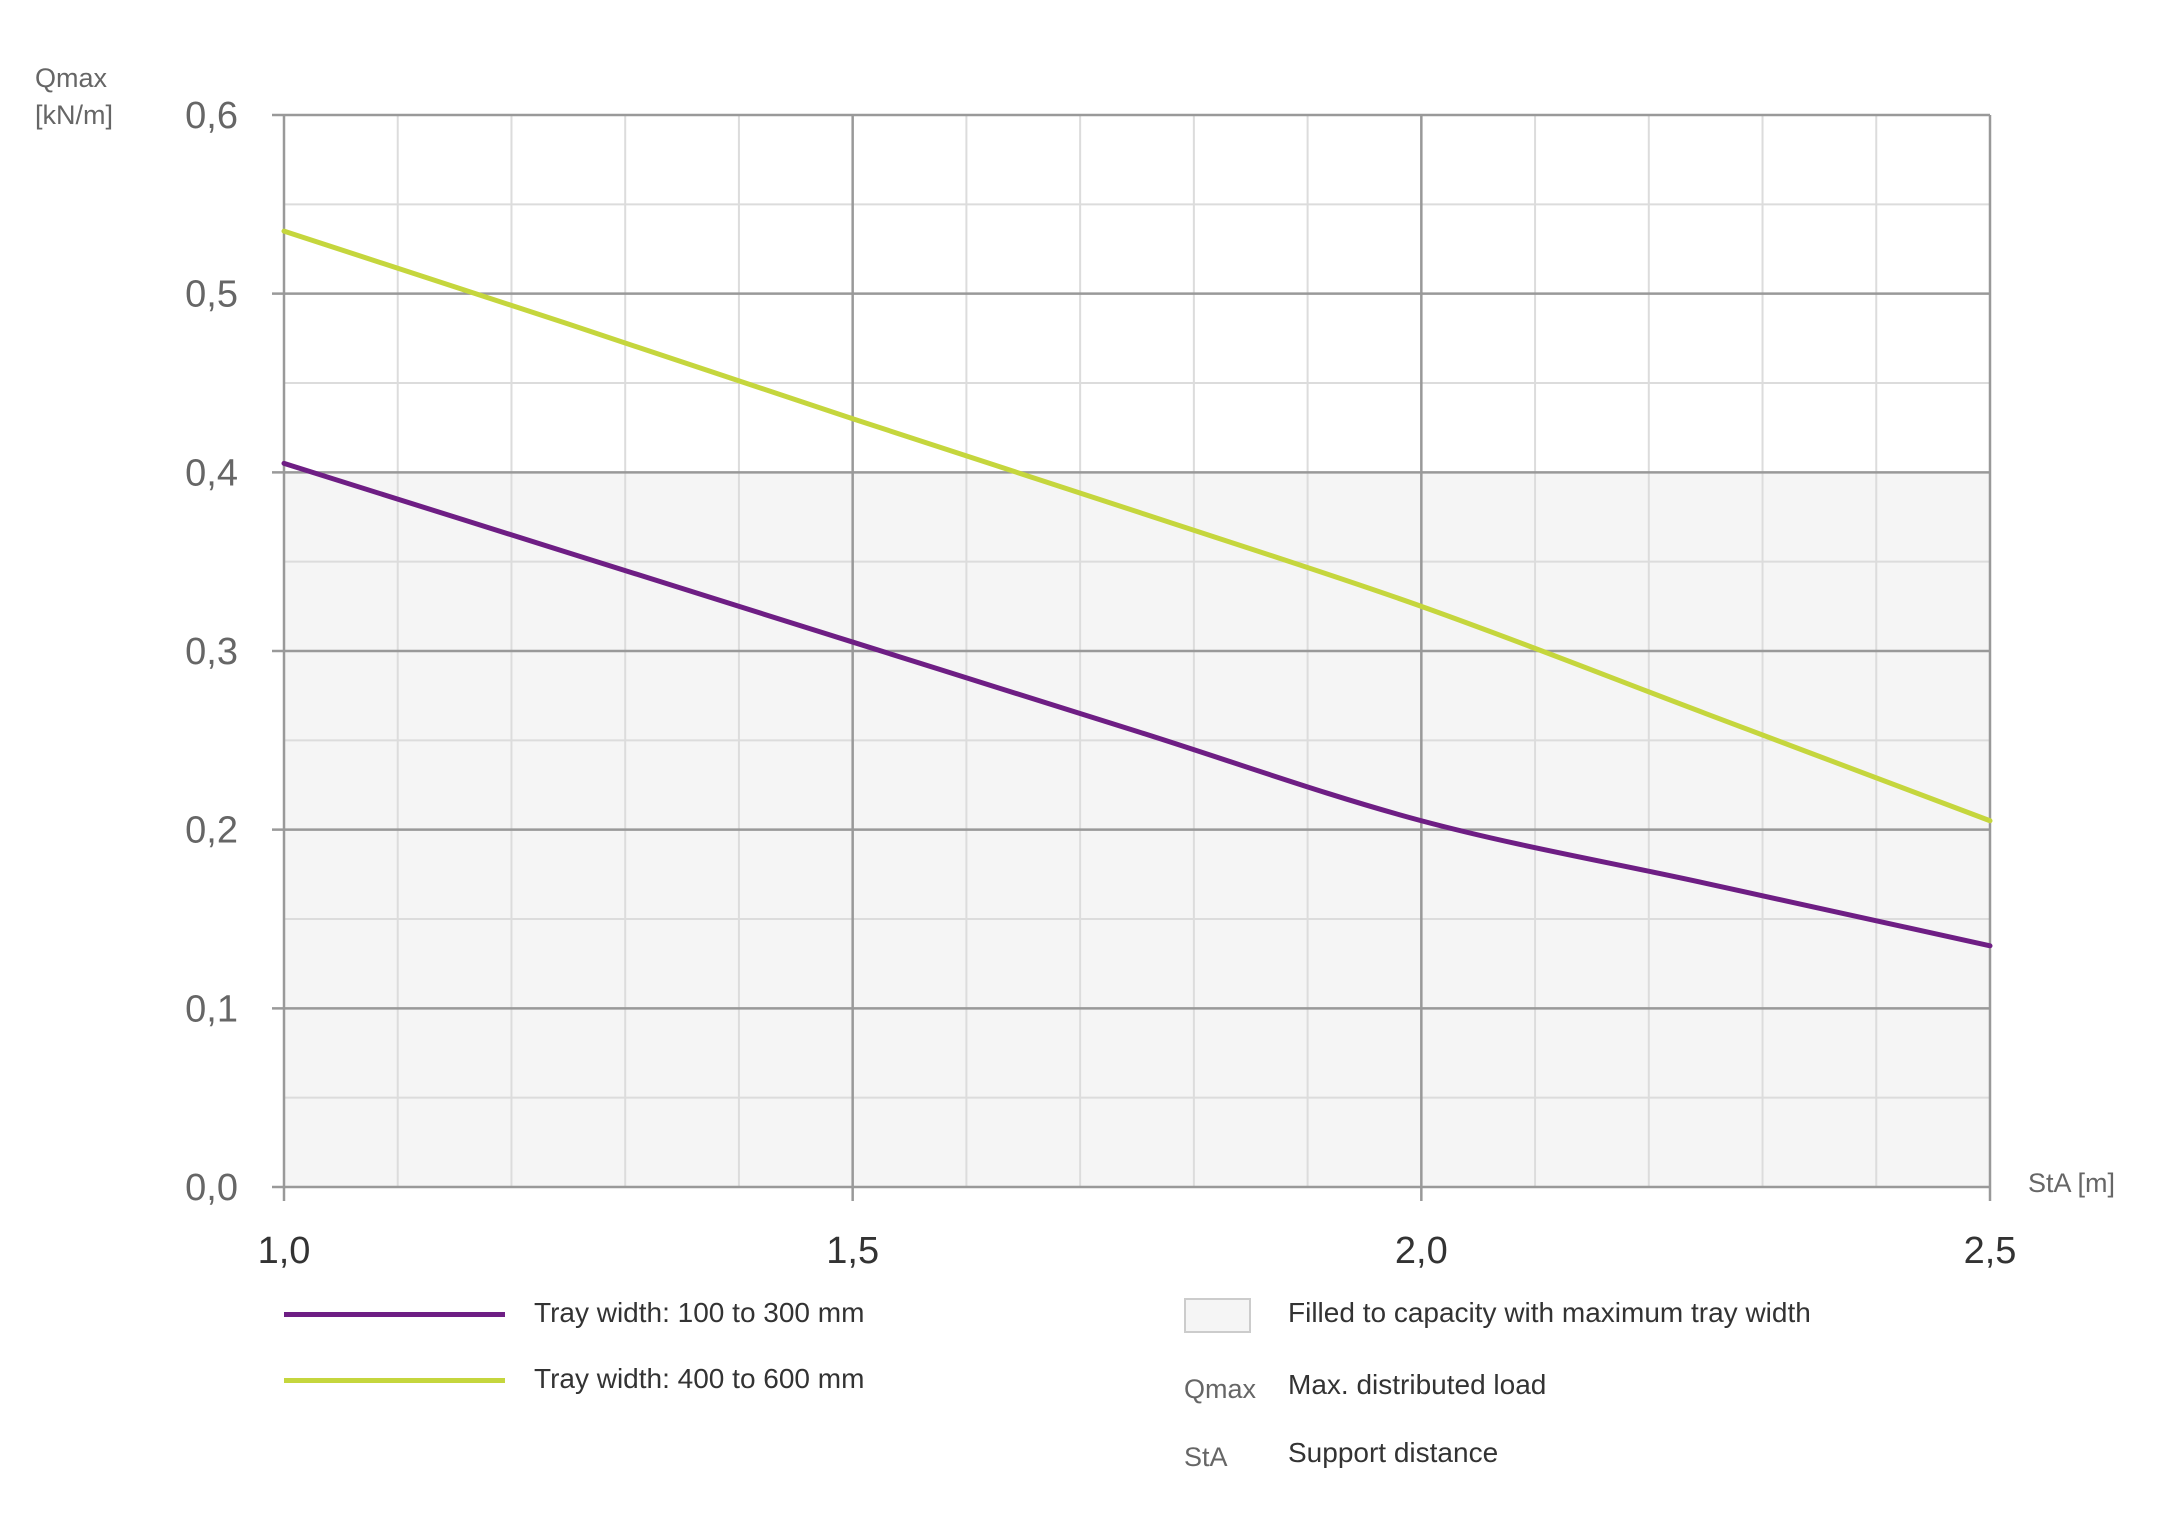 This screenshot has height=1529, width=2160. I want to click on y-tick-label: 0,3, so click(211, 652).